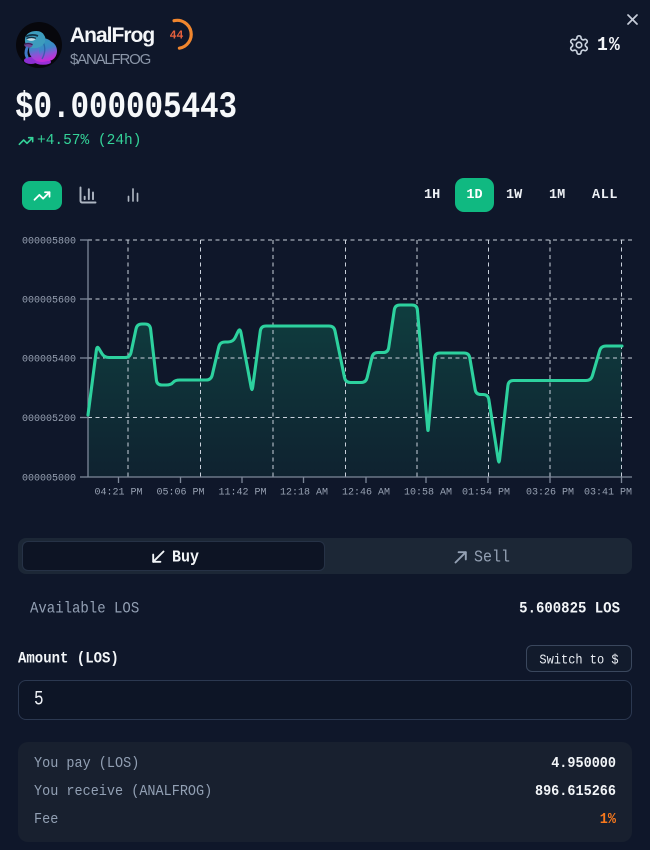 The width and height of the screenshot is (650, 850). Describe the element at coordinates (177, 36) in the screenshot. I see `svg-text: 44` at that location.